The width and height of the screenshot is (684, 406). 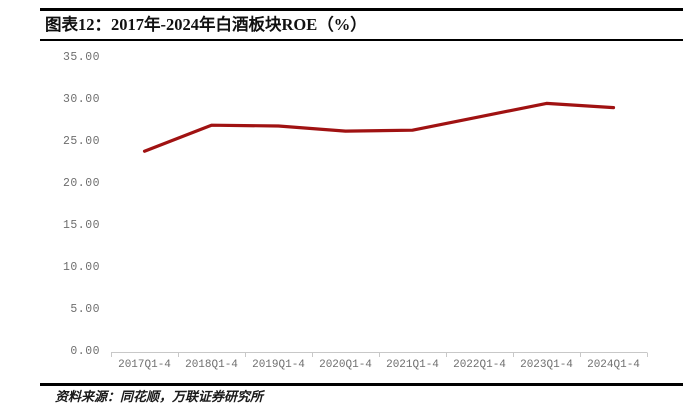 What do you see at coordinates (613, 365) in the screenshot?
I see `x-axis-label: 2024Q1-4` at bounding box center [613, 365].